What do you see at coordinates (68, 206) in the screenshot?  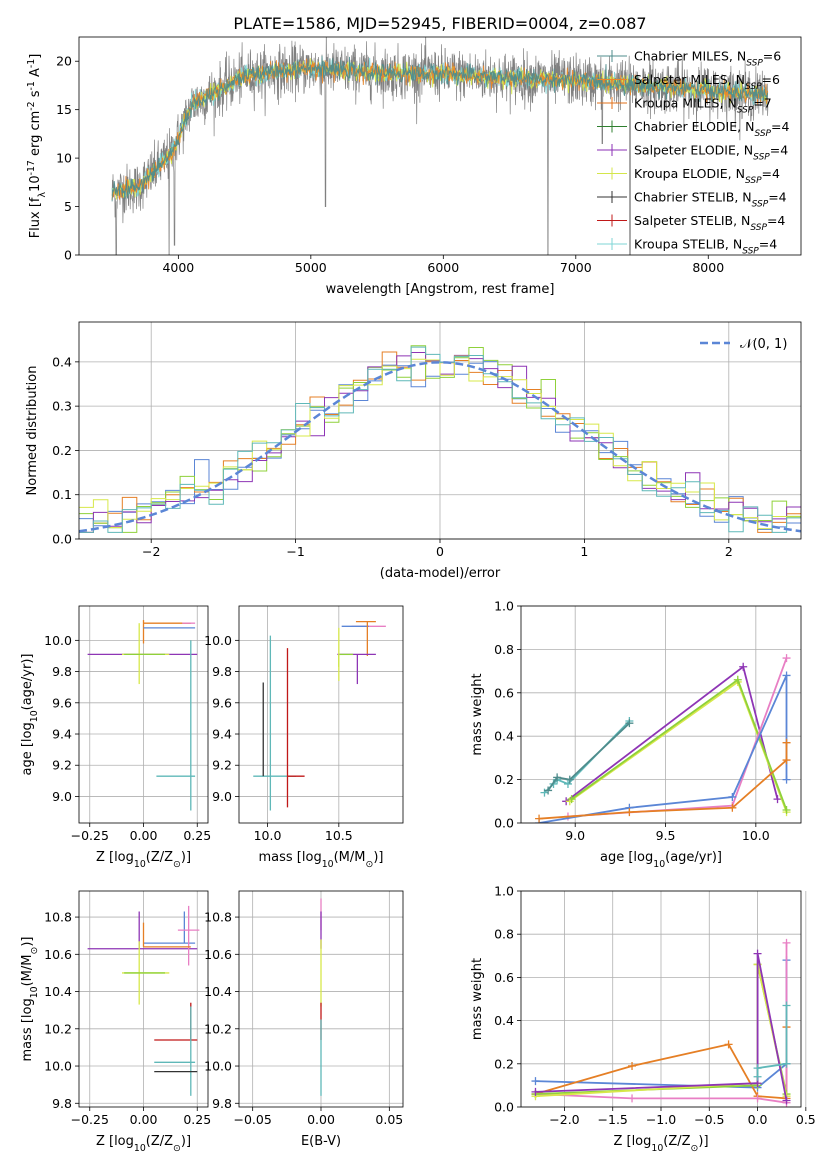 I see `y-tick-label: 5` at bounding box center [68, 206].